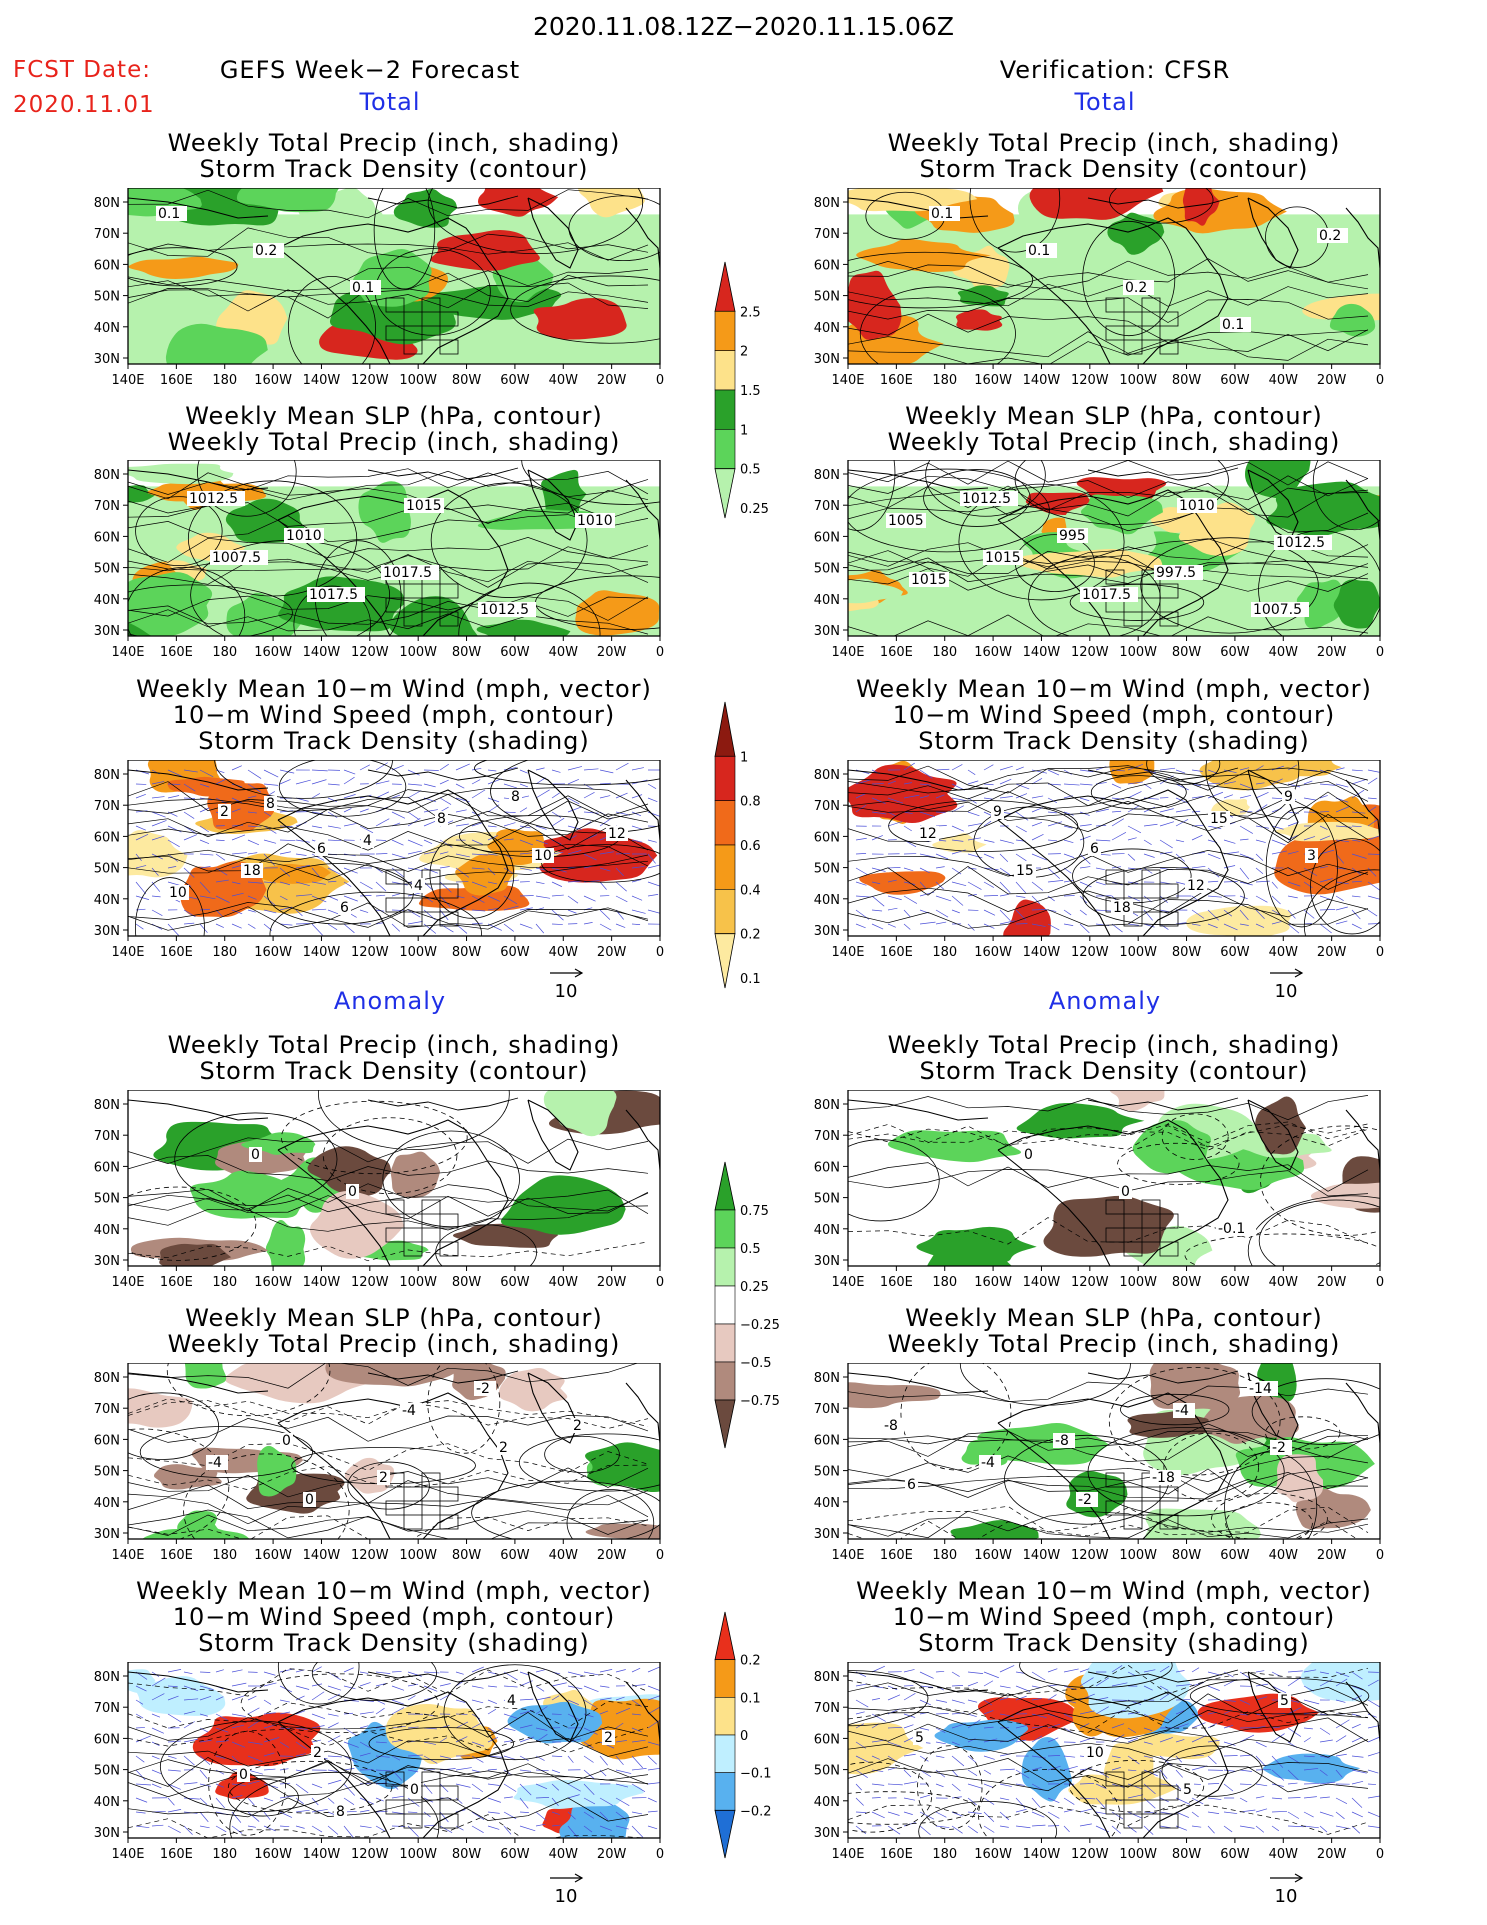 This screenshot has height=1925, width=1487. What do you see at coordinates (394, 1617) in the screenshot?
I see `panel-title-fa_wind-1: 10−m Wind Speed (mph, contour)` at bounding box center [394, 1617].